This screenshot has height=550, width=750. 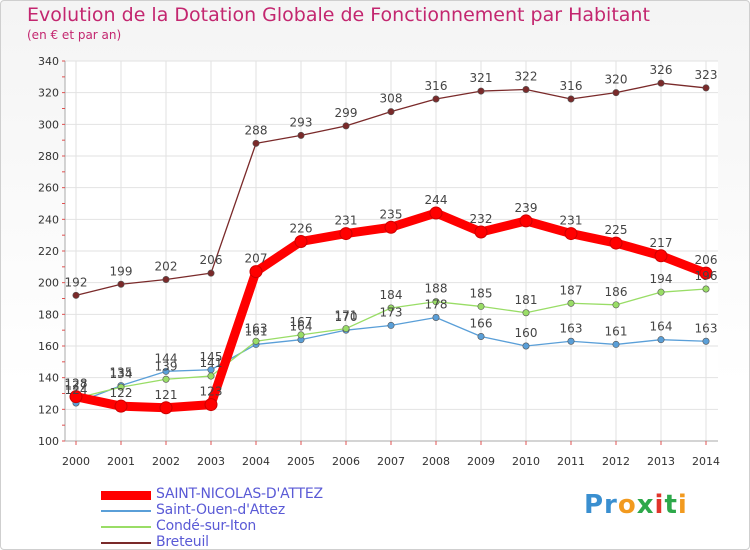 What do you see at coordinates (436, 461) in the screenshot?
I see `x-tick-label: 2008` at bounding box center [436, 461].